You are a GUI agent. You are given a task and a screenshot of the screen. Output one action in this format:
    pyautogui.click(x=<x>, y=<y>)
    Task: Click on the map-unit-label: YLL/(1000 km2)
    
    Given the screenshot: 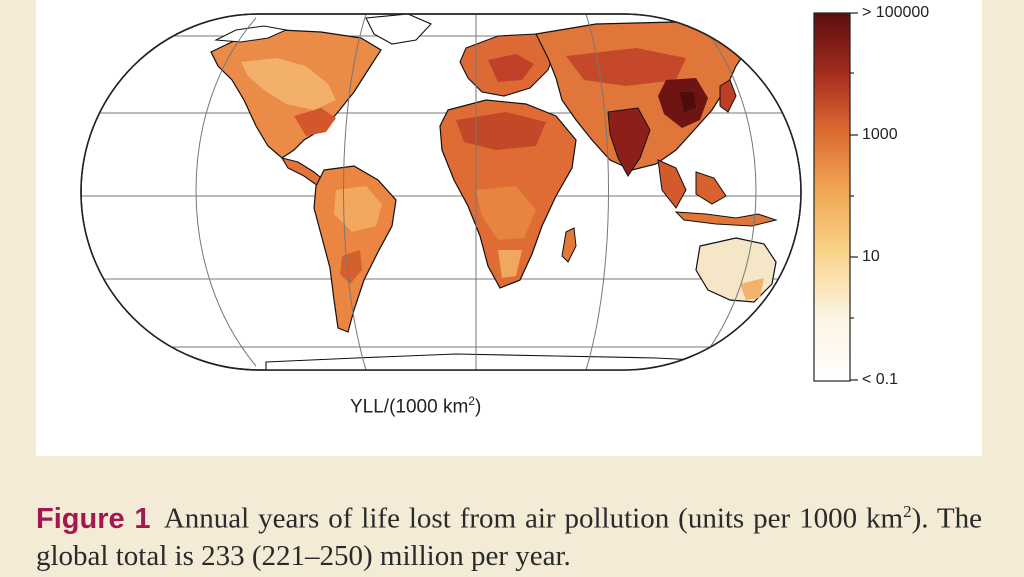 What is the action you would take?
    pyautogui.click(x=415, y=406)
    